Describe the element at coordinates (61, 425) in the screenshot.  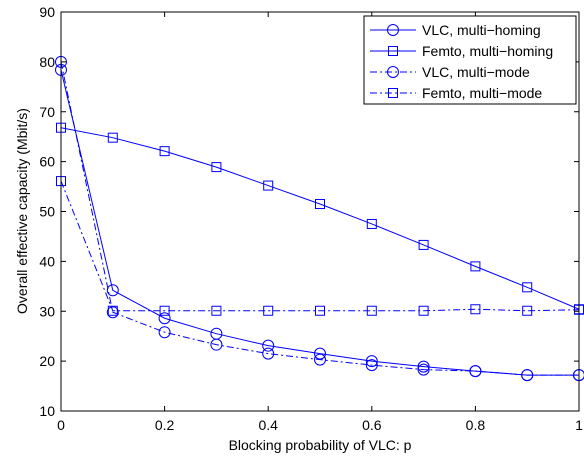
I see `x-tick-label: 0` at that location.